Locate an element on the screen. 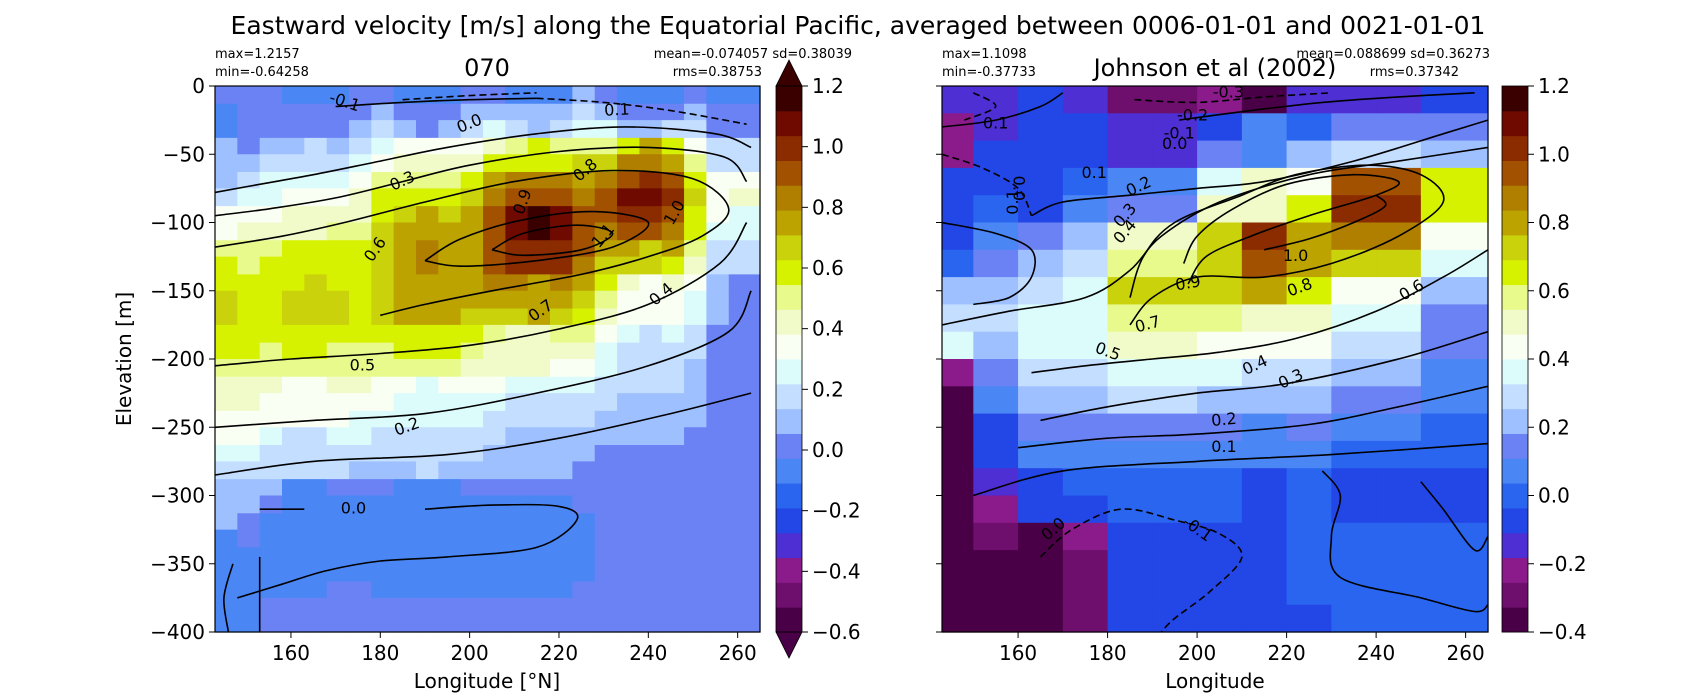 This screenshot has width=1700, height=700. x-tick-label: 260 is located at coordinates (738, 653).